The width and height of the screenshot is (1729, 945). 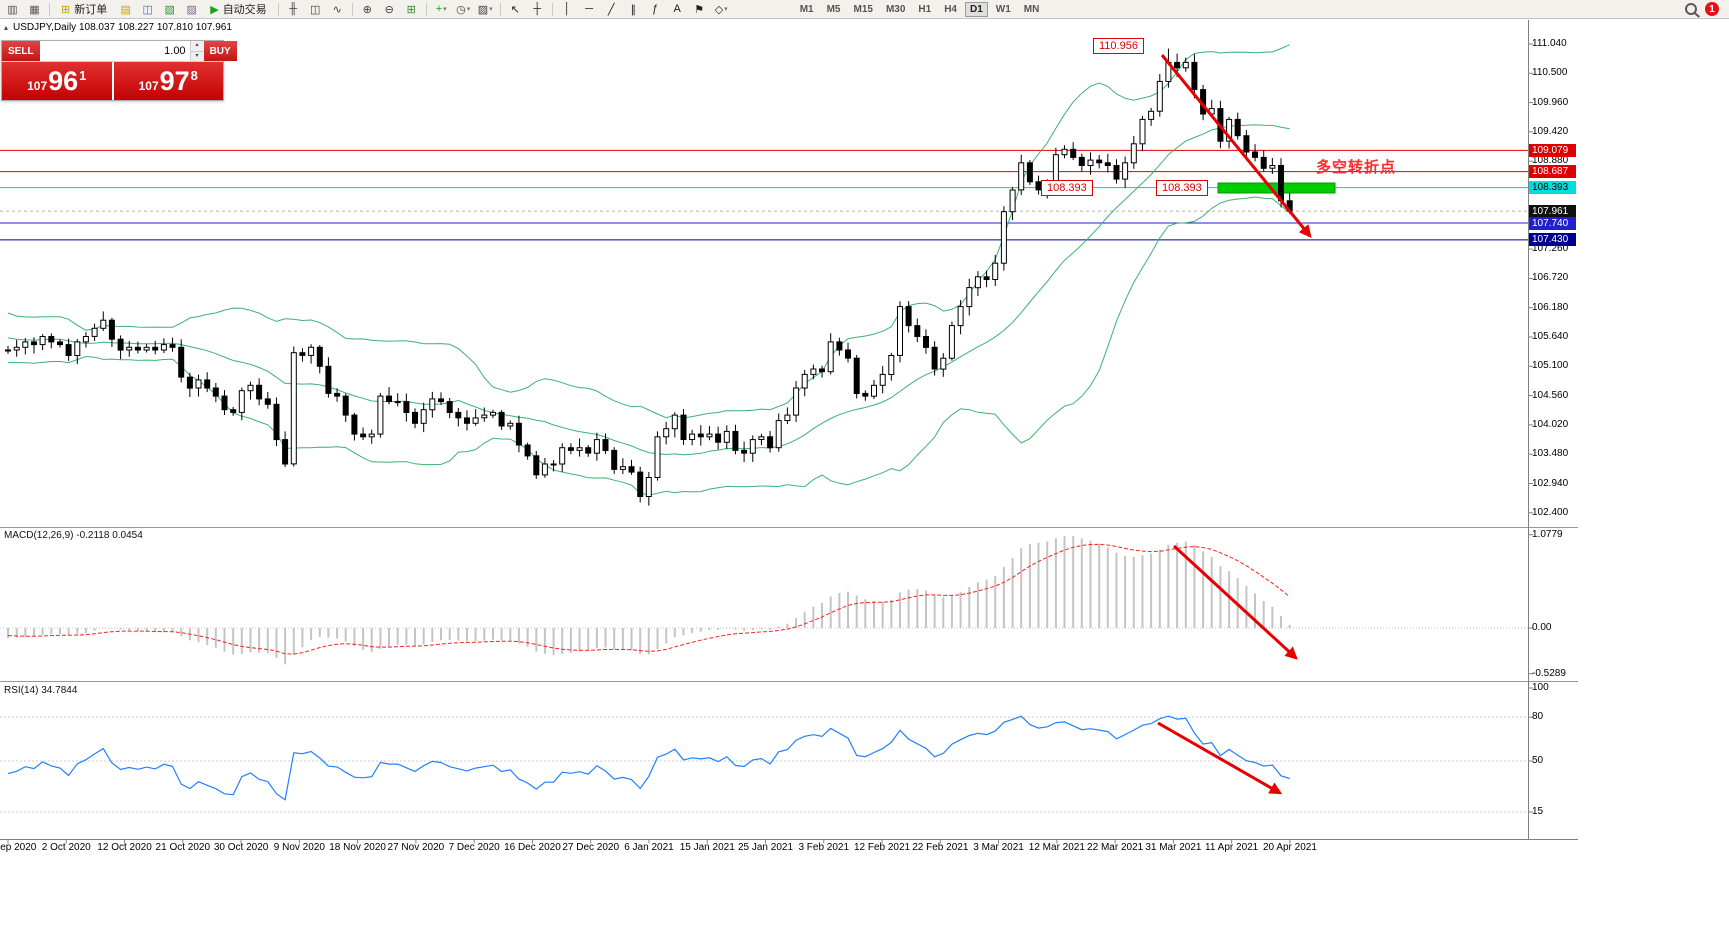 I want to click on periods-icon-glyph: ◷, so click(x=461, y=9).